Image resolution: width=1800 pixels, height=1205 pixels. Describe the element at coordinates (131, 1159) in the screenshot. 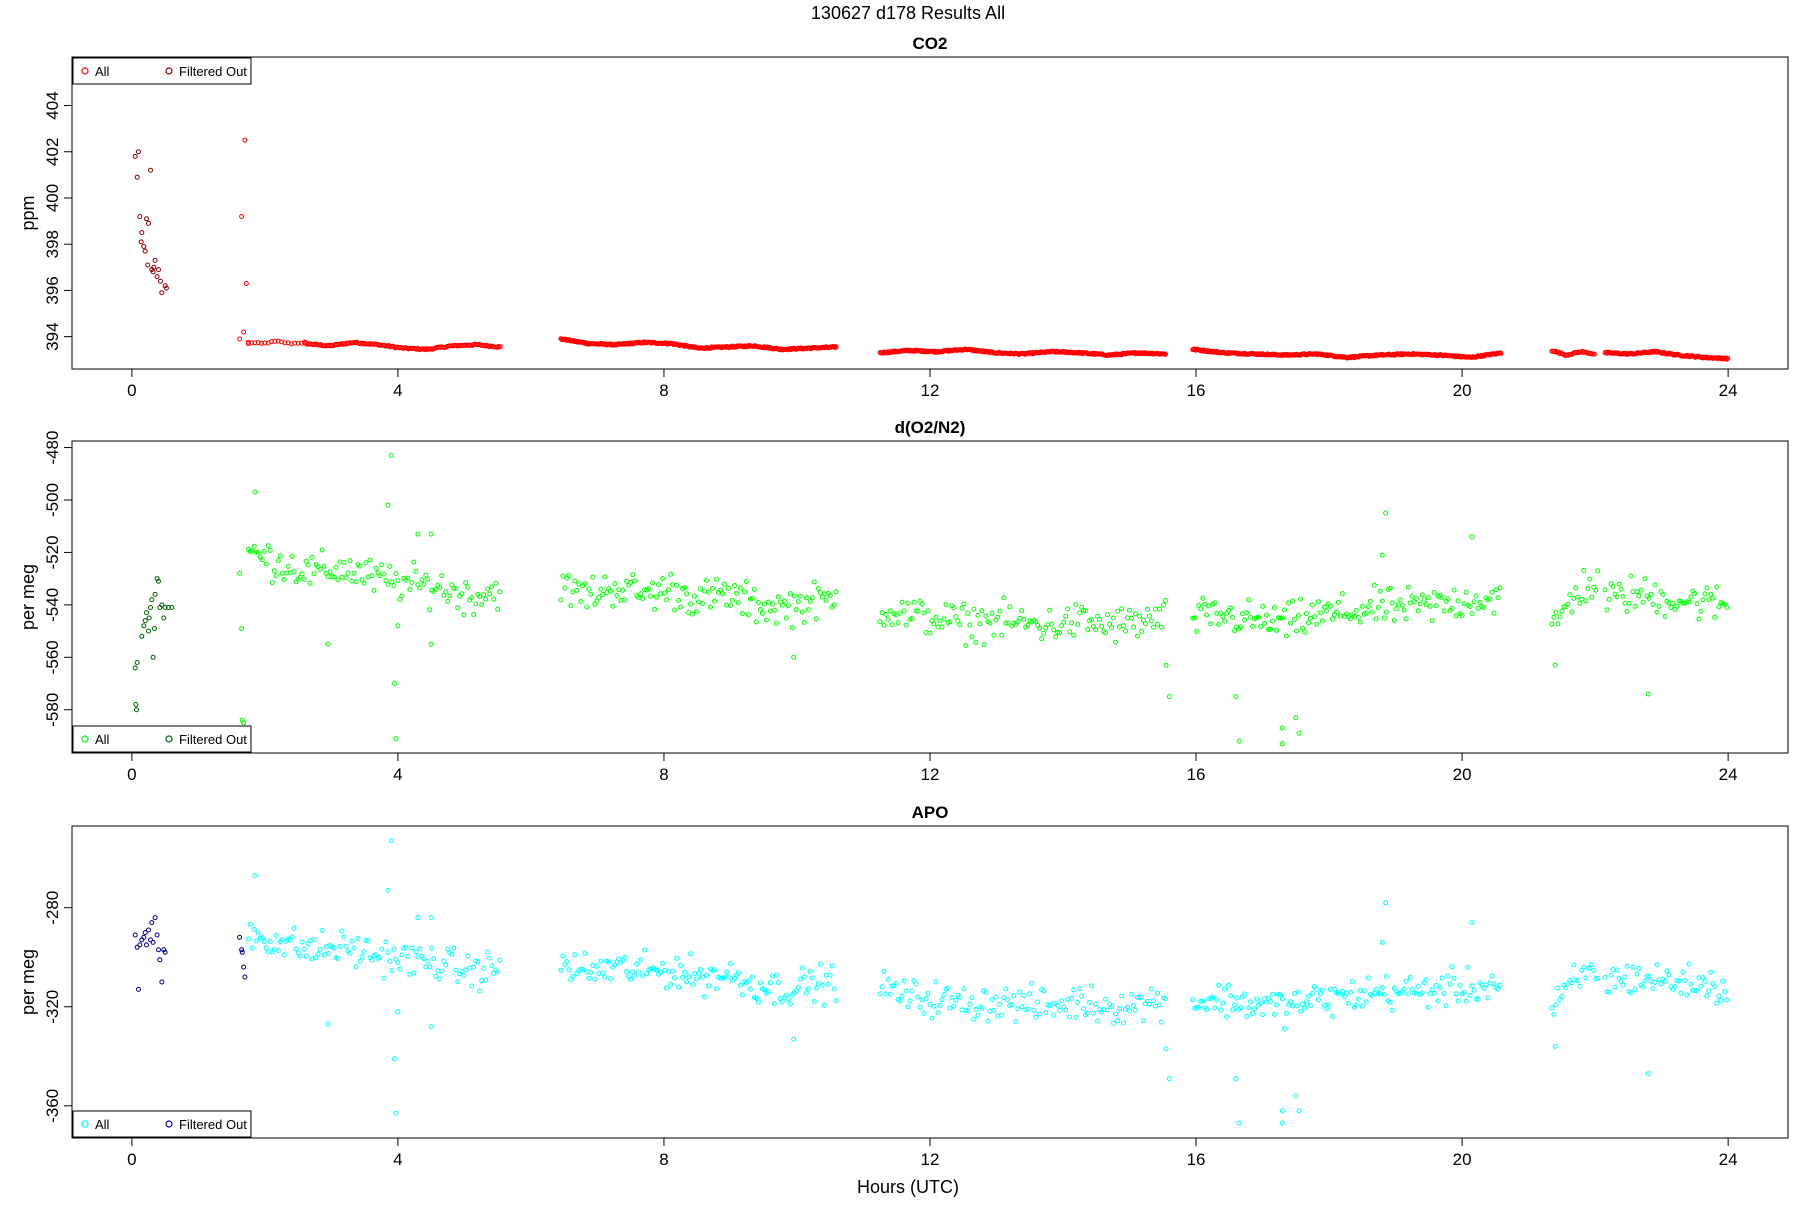

I see `apo-x-tick-label: 0` at that location.